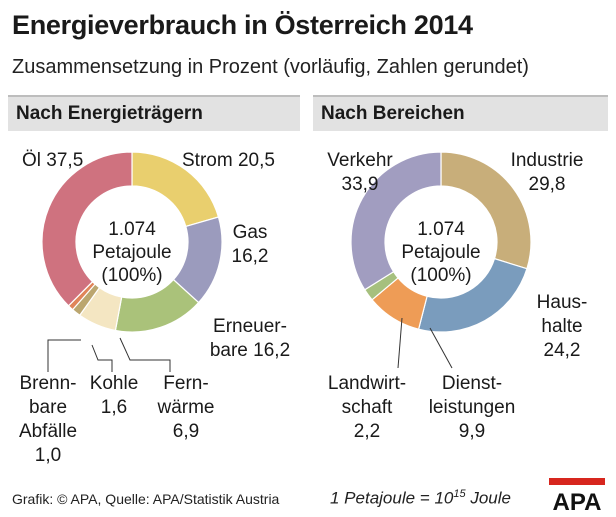  Describe the element at coordinates (360, 172) in the screenshot. I see `slice-label-verkehr: Verkehr 33,9` at that location.